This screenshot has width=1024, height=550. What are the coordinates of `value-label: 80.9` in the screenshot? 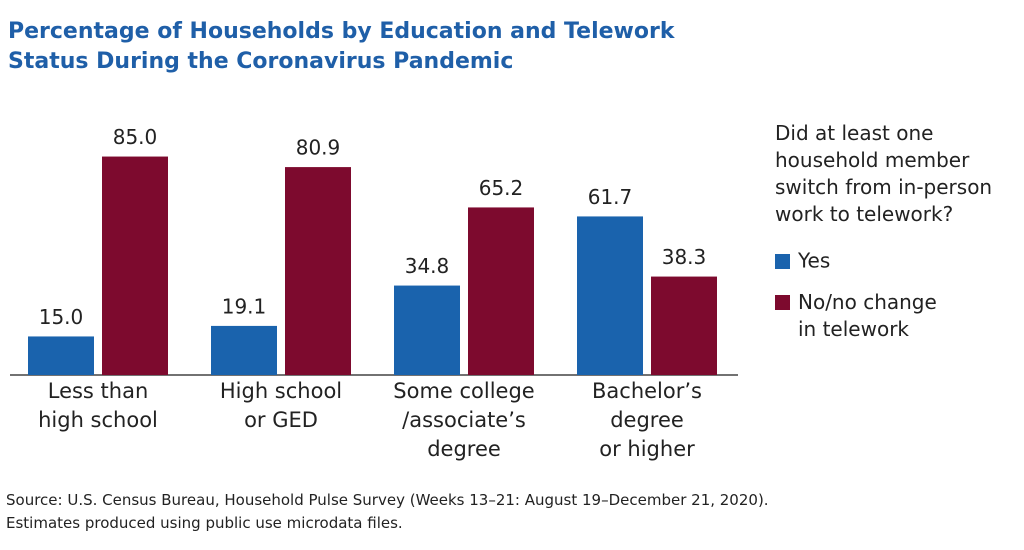 It's located at (318, 148).